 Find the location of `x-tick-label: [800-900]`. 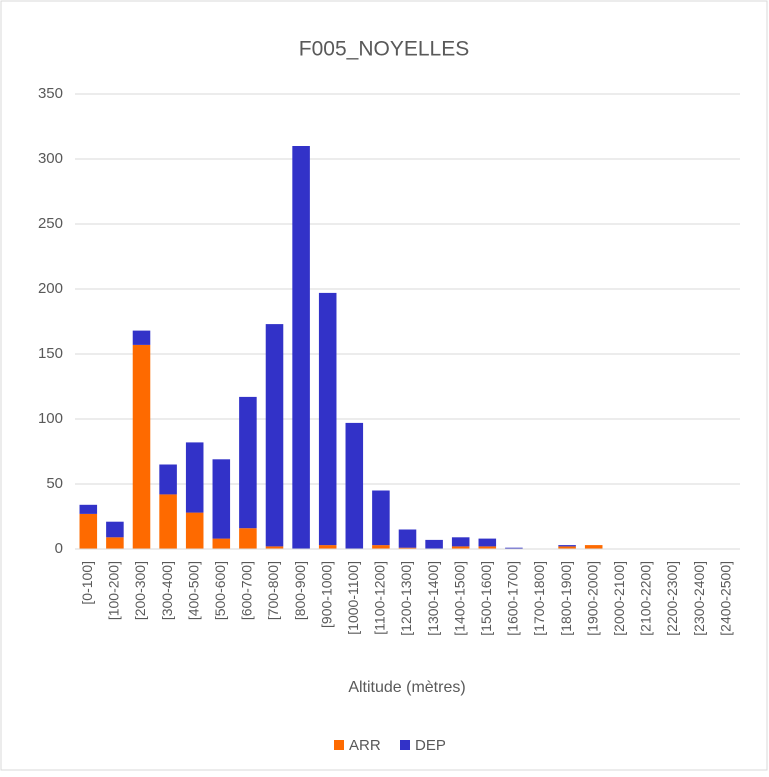

x-tick-label: [800-900] is located at coordinates (300, 590).